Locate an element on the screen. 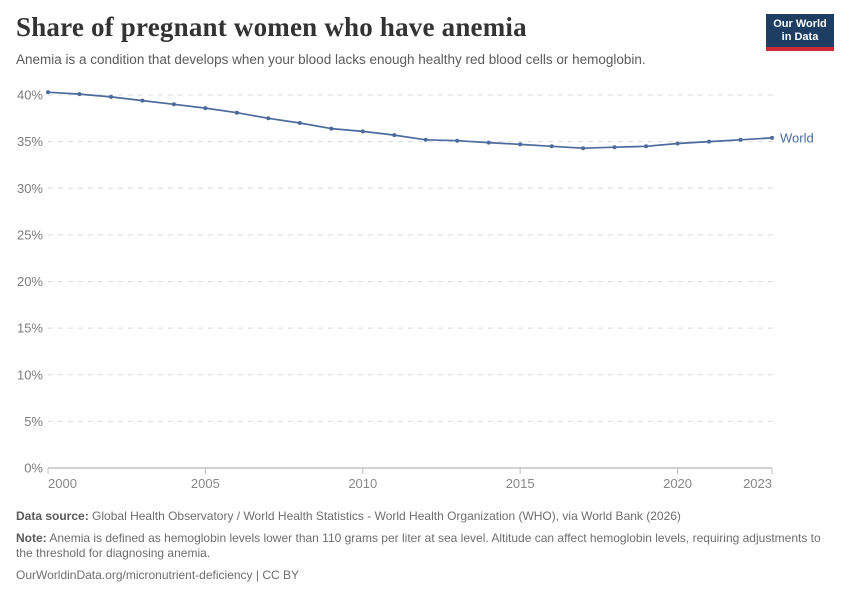 The width and height of the screenshot is (850, 600). world-series-line is located at coordinates (410, 120).